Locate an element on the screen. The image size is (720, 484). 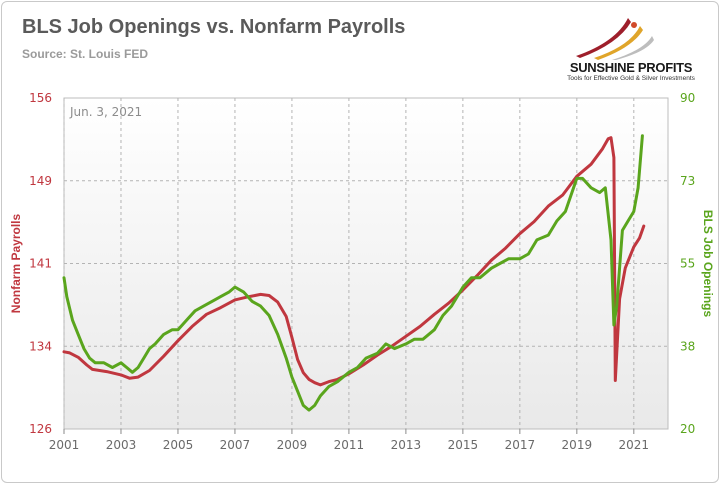
date-annotation: Jun. 3, 2021 is located at coordinates (105, 112).